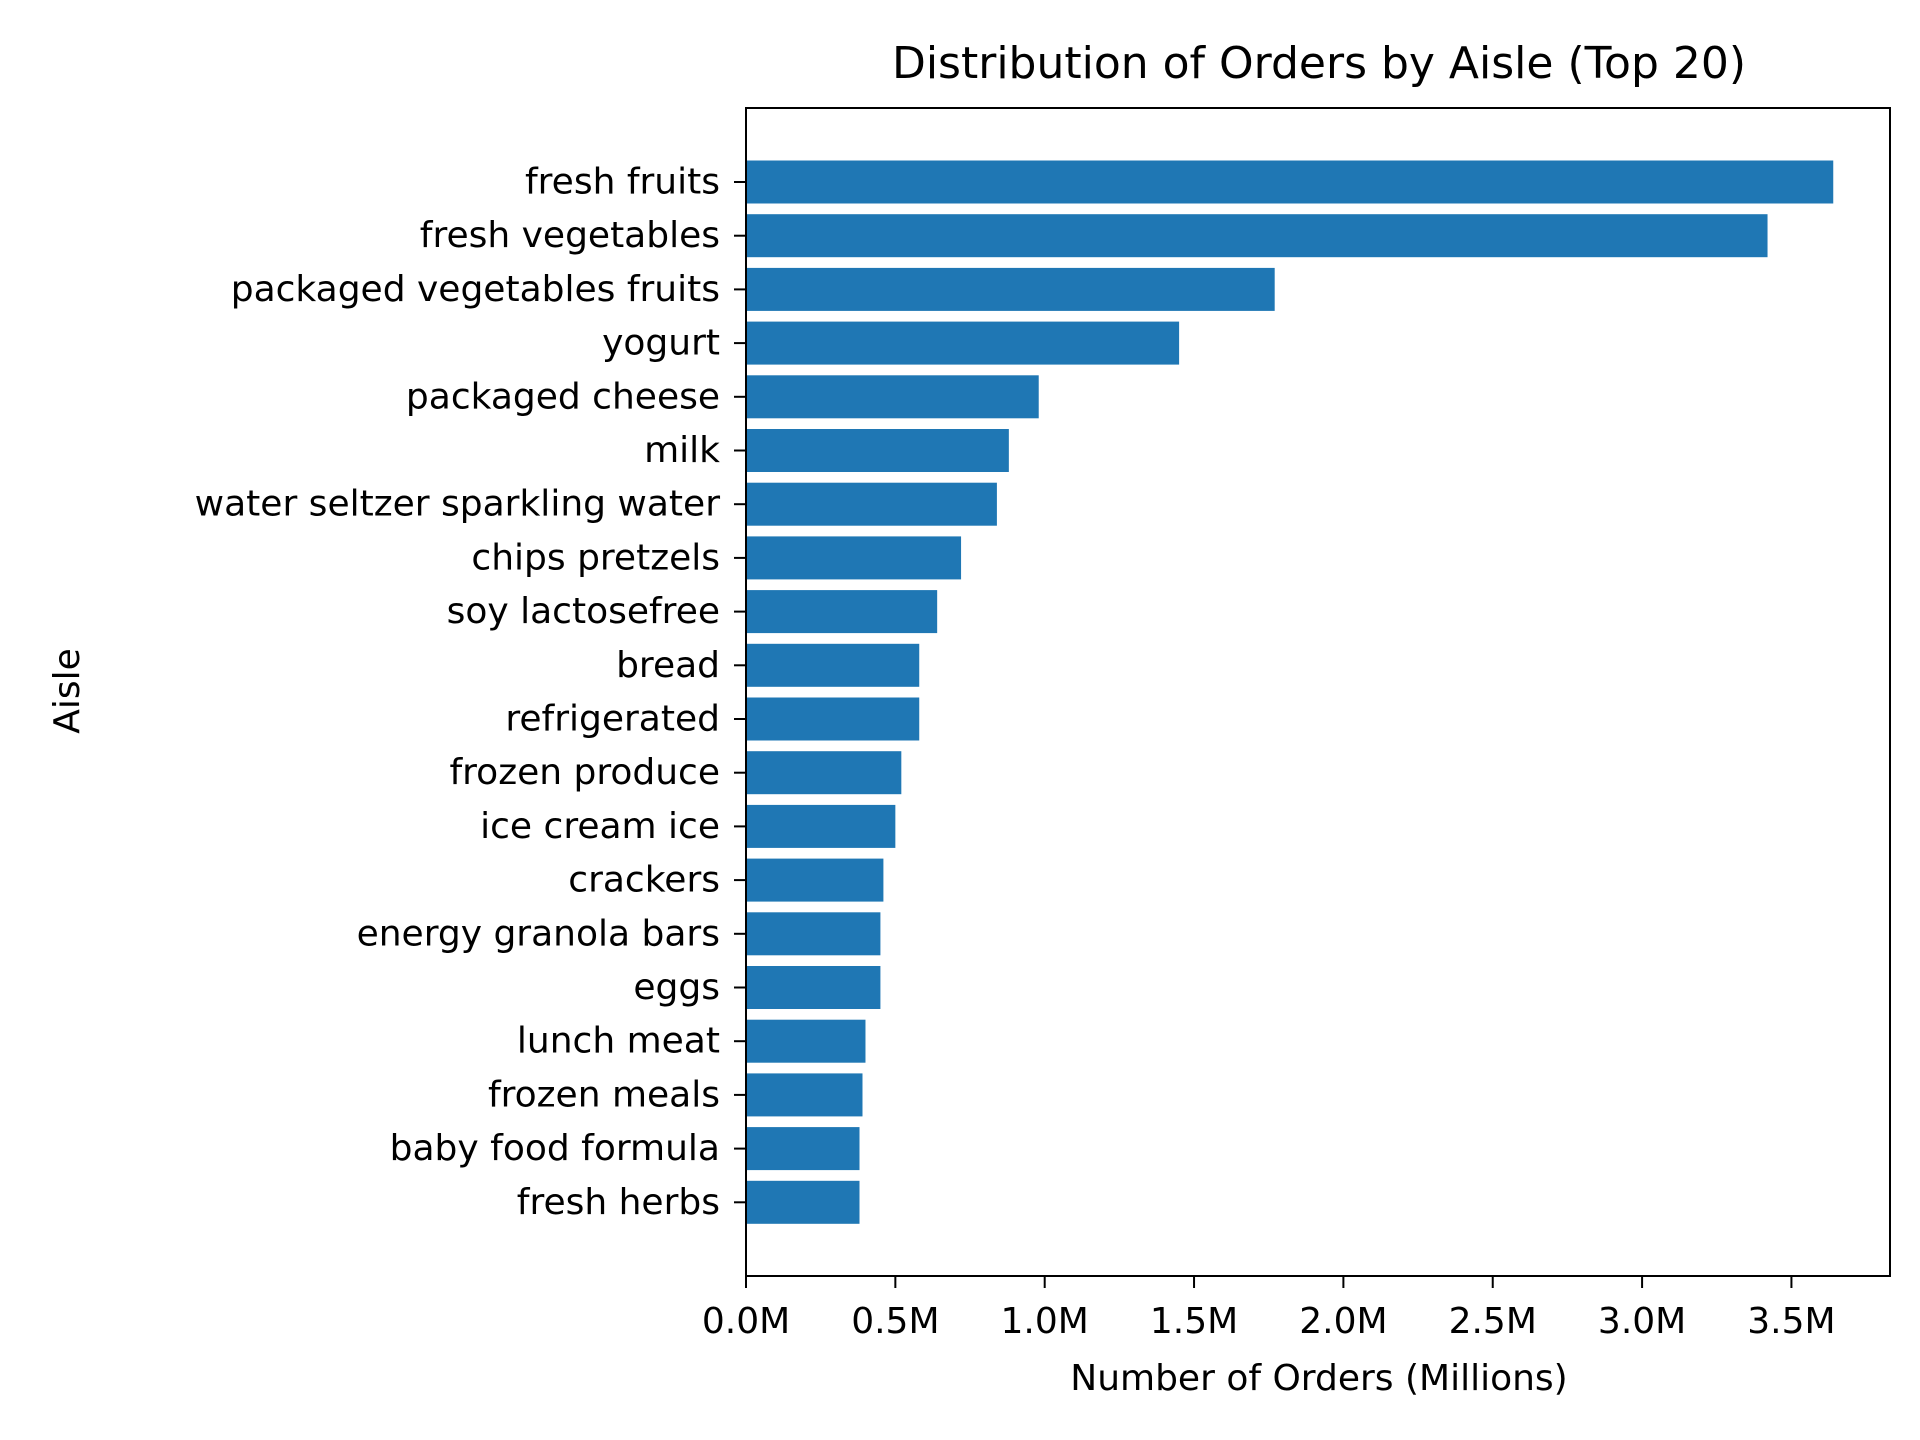  What do you see at coordinates (824, 773) in the screenshot?
I see `bar-frozen-produce` at bounding box center [824, 773].